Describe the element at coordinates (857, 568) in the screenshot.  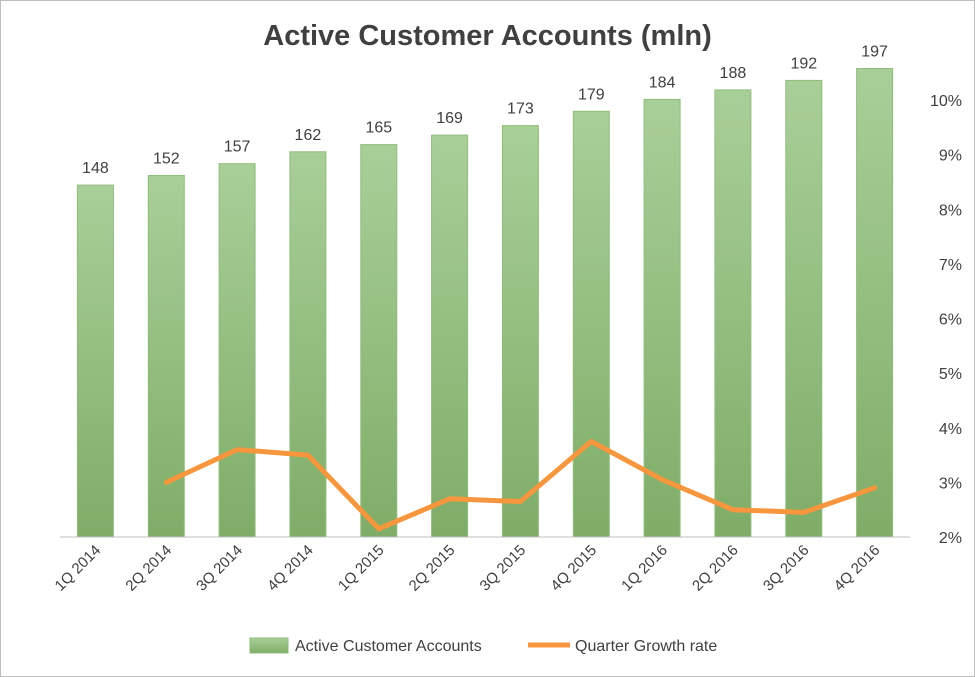
I see `x-tick-label: 4Q 2016` at that location.